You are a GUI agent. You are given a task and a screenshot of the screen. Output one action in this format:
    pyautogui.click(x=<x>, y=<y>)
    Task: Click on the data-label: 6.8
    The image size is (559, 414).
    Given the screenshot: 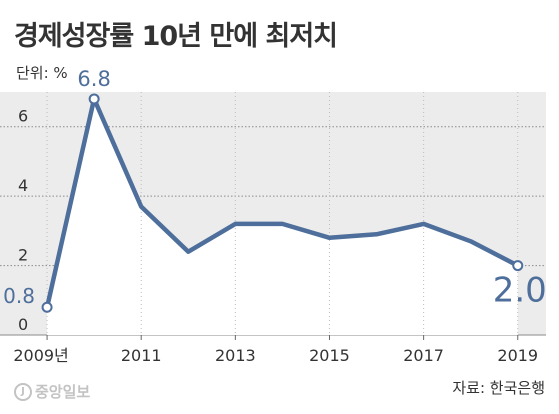 What is the action you would take?
    pyautogui.click(x=93, y=79)
    